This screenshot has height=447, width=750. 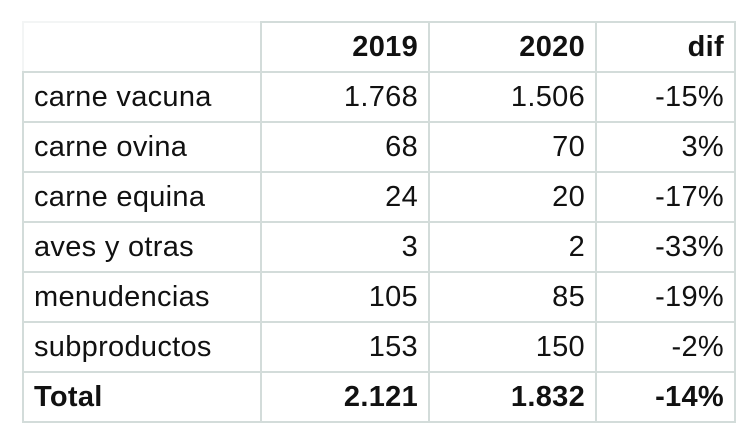 I want to click on header-2020: 2020, so click(x=512, y=47).